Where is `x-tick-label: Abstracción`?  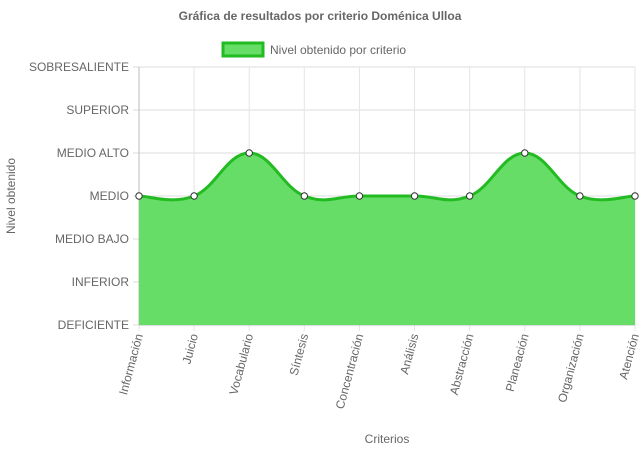
x-tick-label: Abstracción is located at coordinates (462, 364).